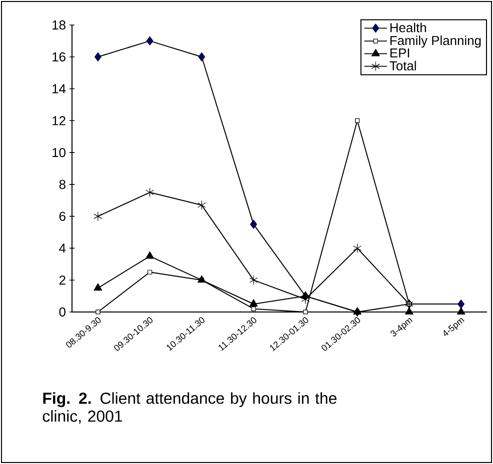 The image size is (493, 464). I want to click on y-tick-label: 2, so click(62, 280).